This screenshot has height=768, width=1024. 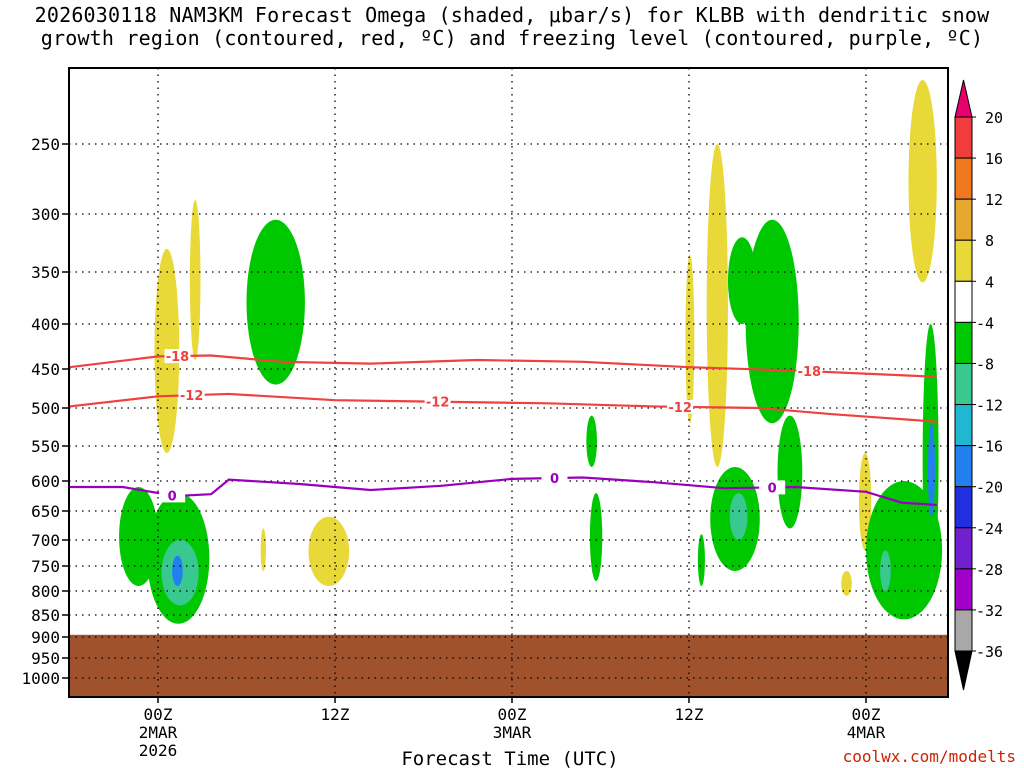 I want to click on y-tick-label-950: 950, so click(x=45, y=658).